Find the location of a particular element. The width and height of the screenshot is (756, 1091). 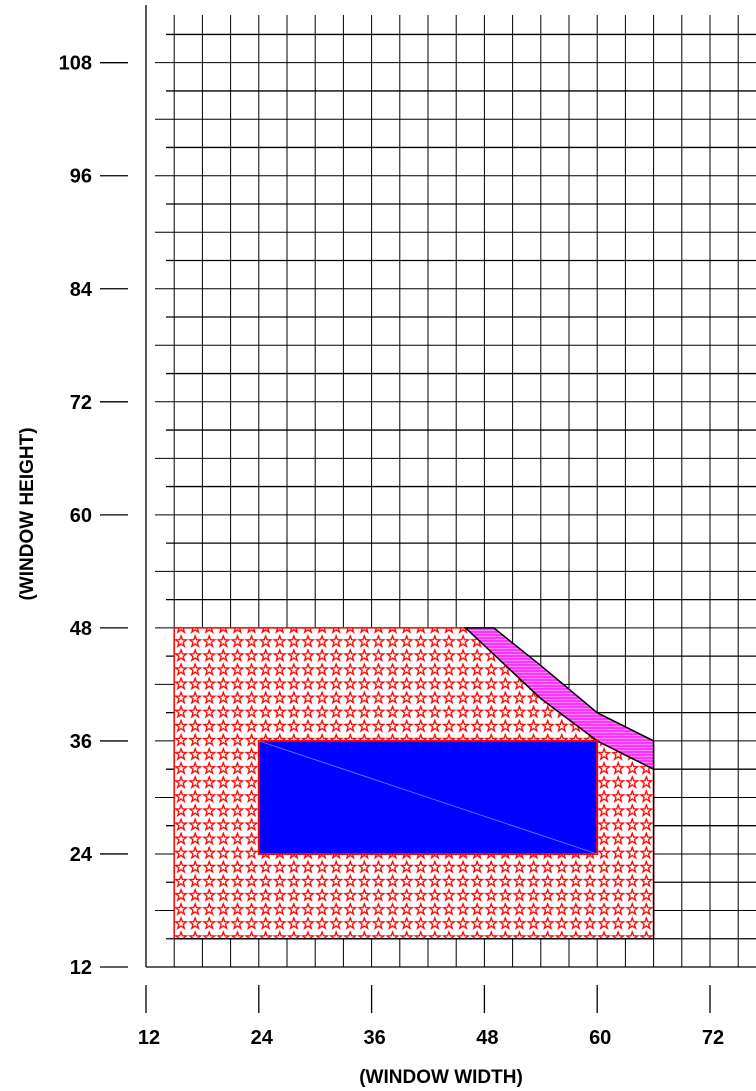

x-tick-label: 48 is located at coordinates (487, 1038).